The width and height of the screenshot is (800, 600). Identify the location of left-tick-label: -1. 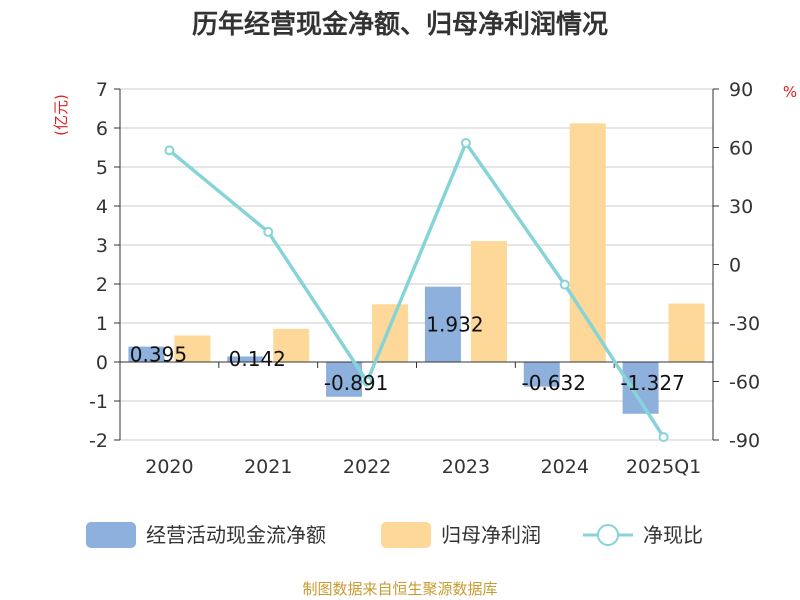
(98, 402).